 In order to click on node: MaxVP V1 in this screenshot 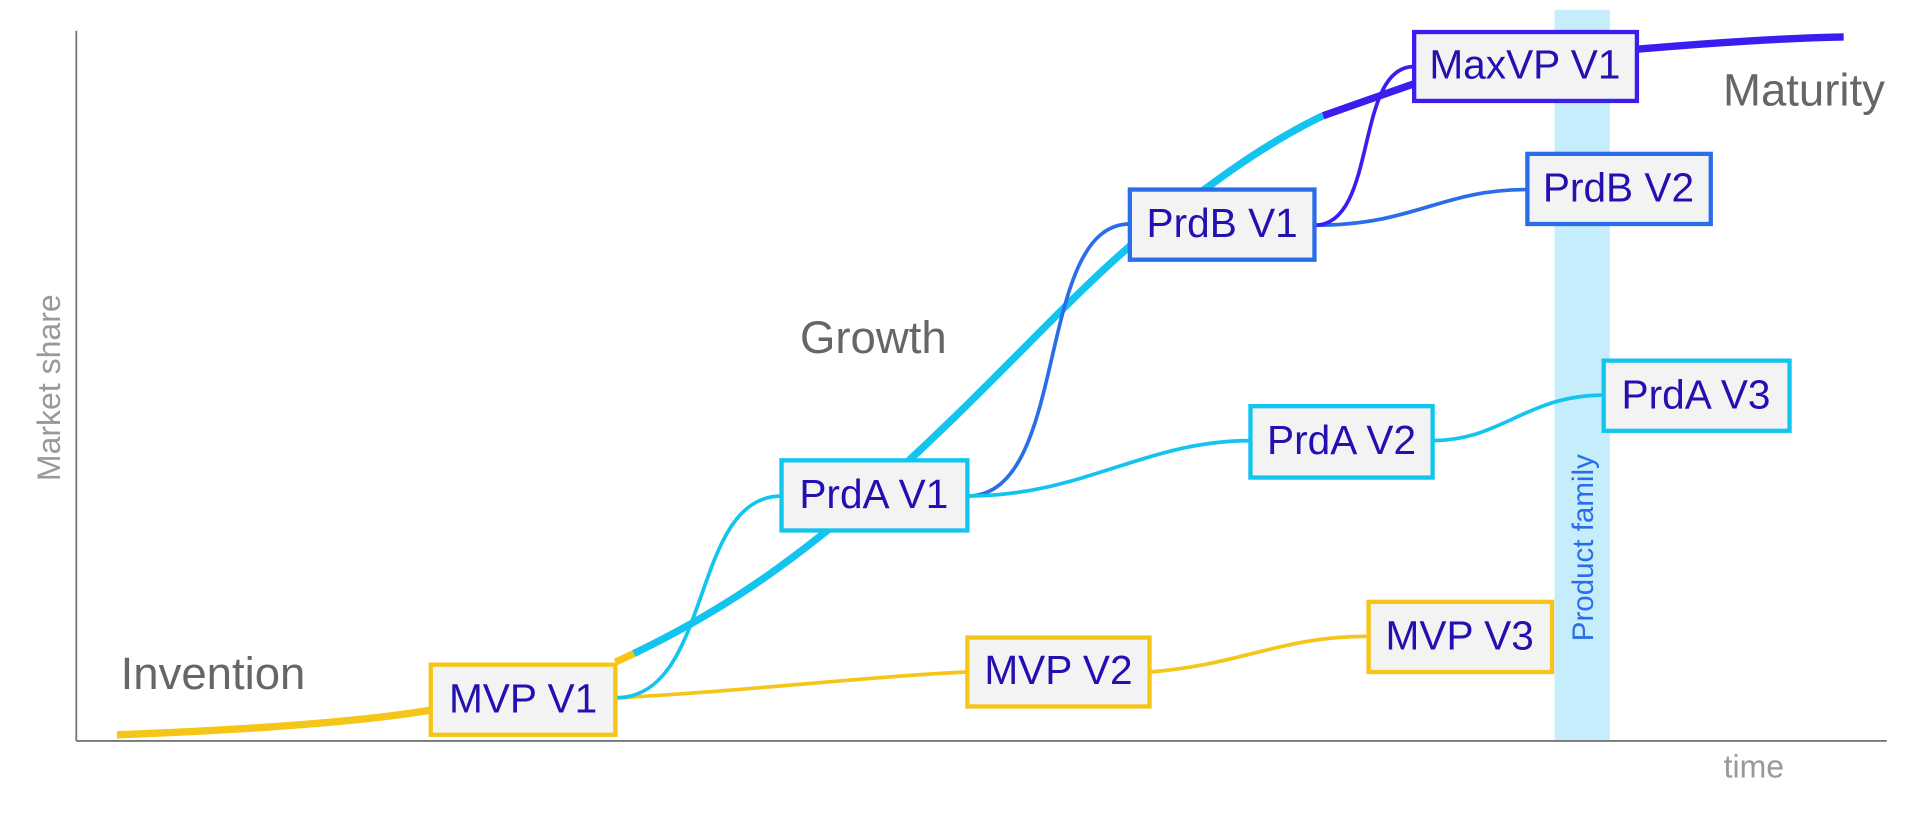, I will do `click(1526, 66)`.